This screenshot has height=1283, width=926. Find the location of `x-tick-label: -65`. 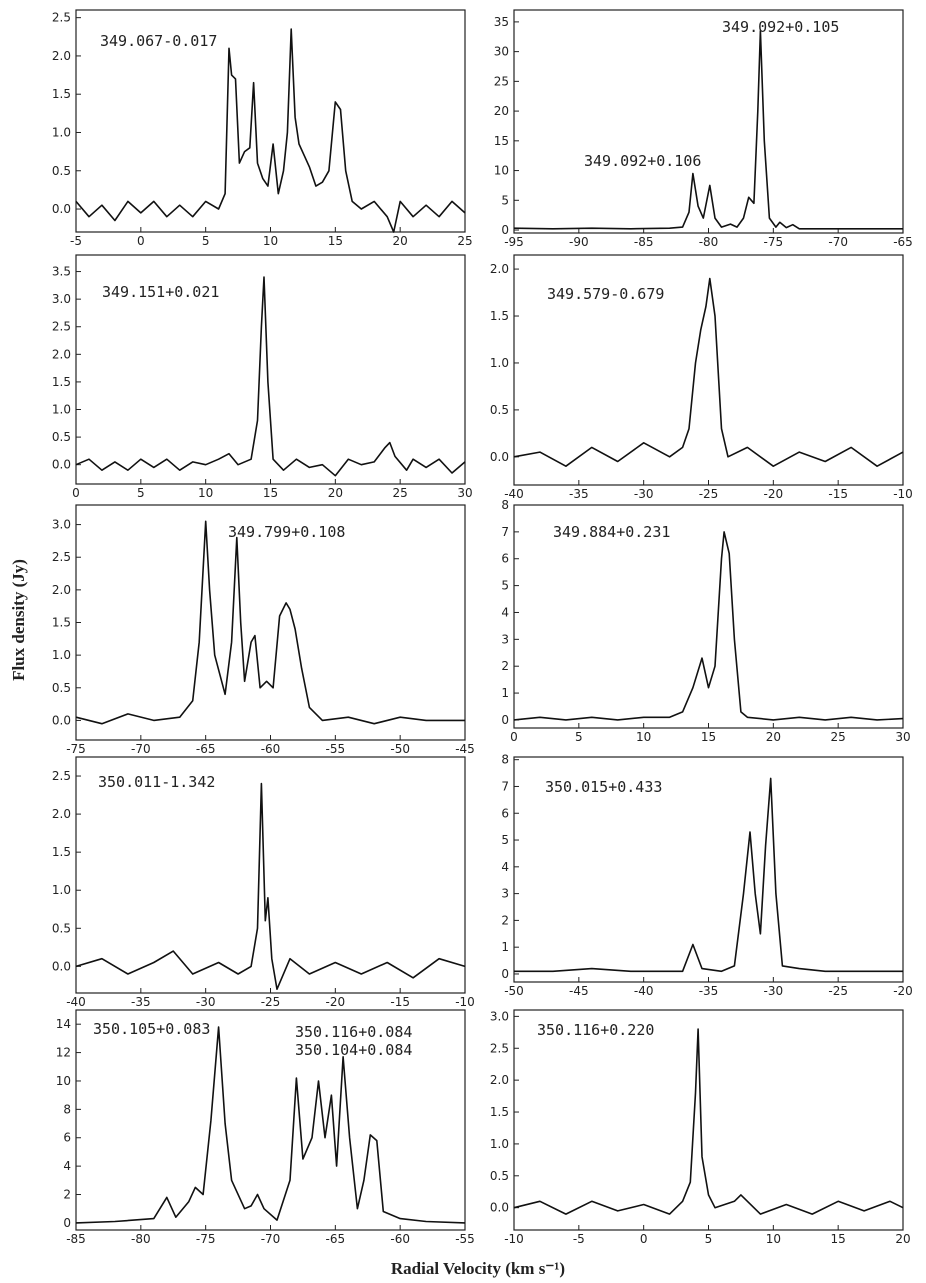

x-tick-label: -65 is located at coordinates (206, 749).